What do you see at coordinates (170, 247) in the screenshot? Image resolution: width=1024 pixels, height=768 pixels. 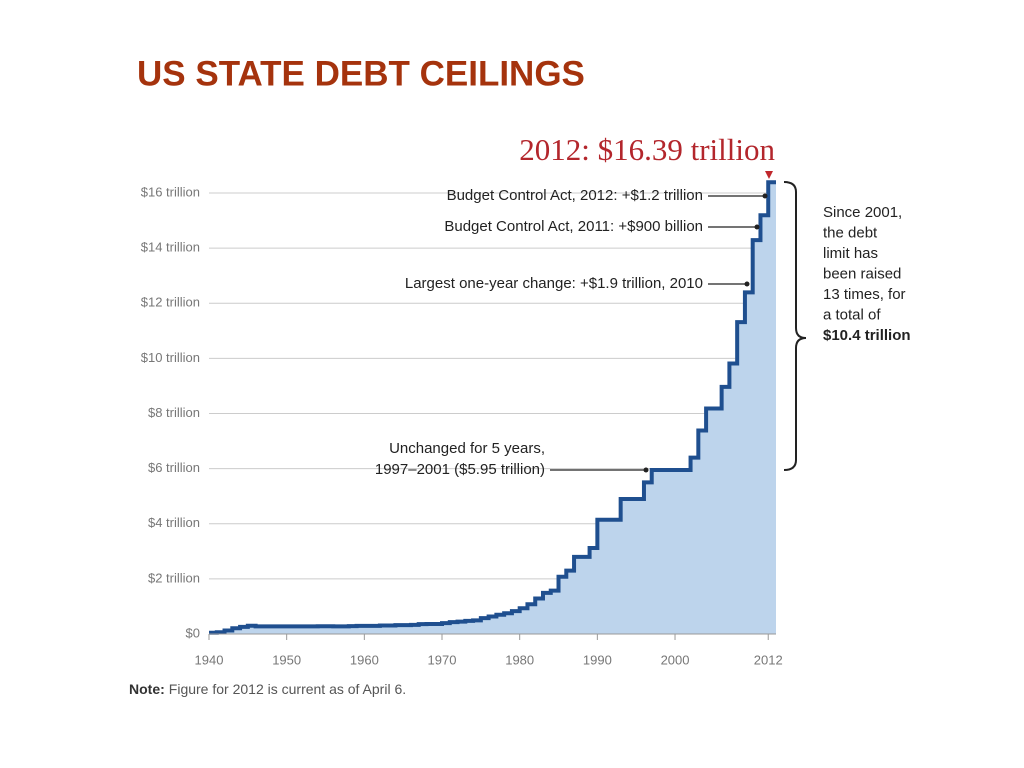 I see `y-tick-label: $14 trillion` at bounding box center [170, 247].